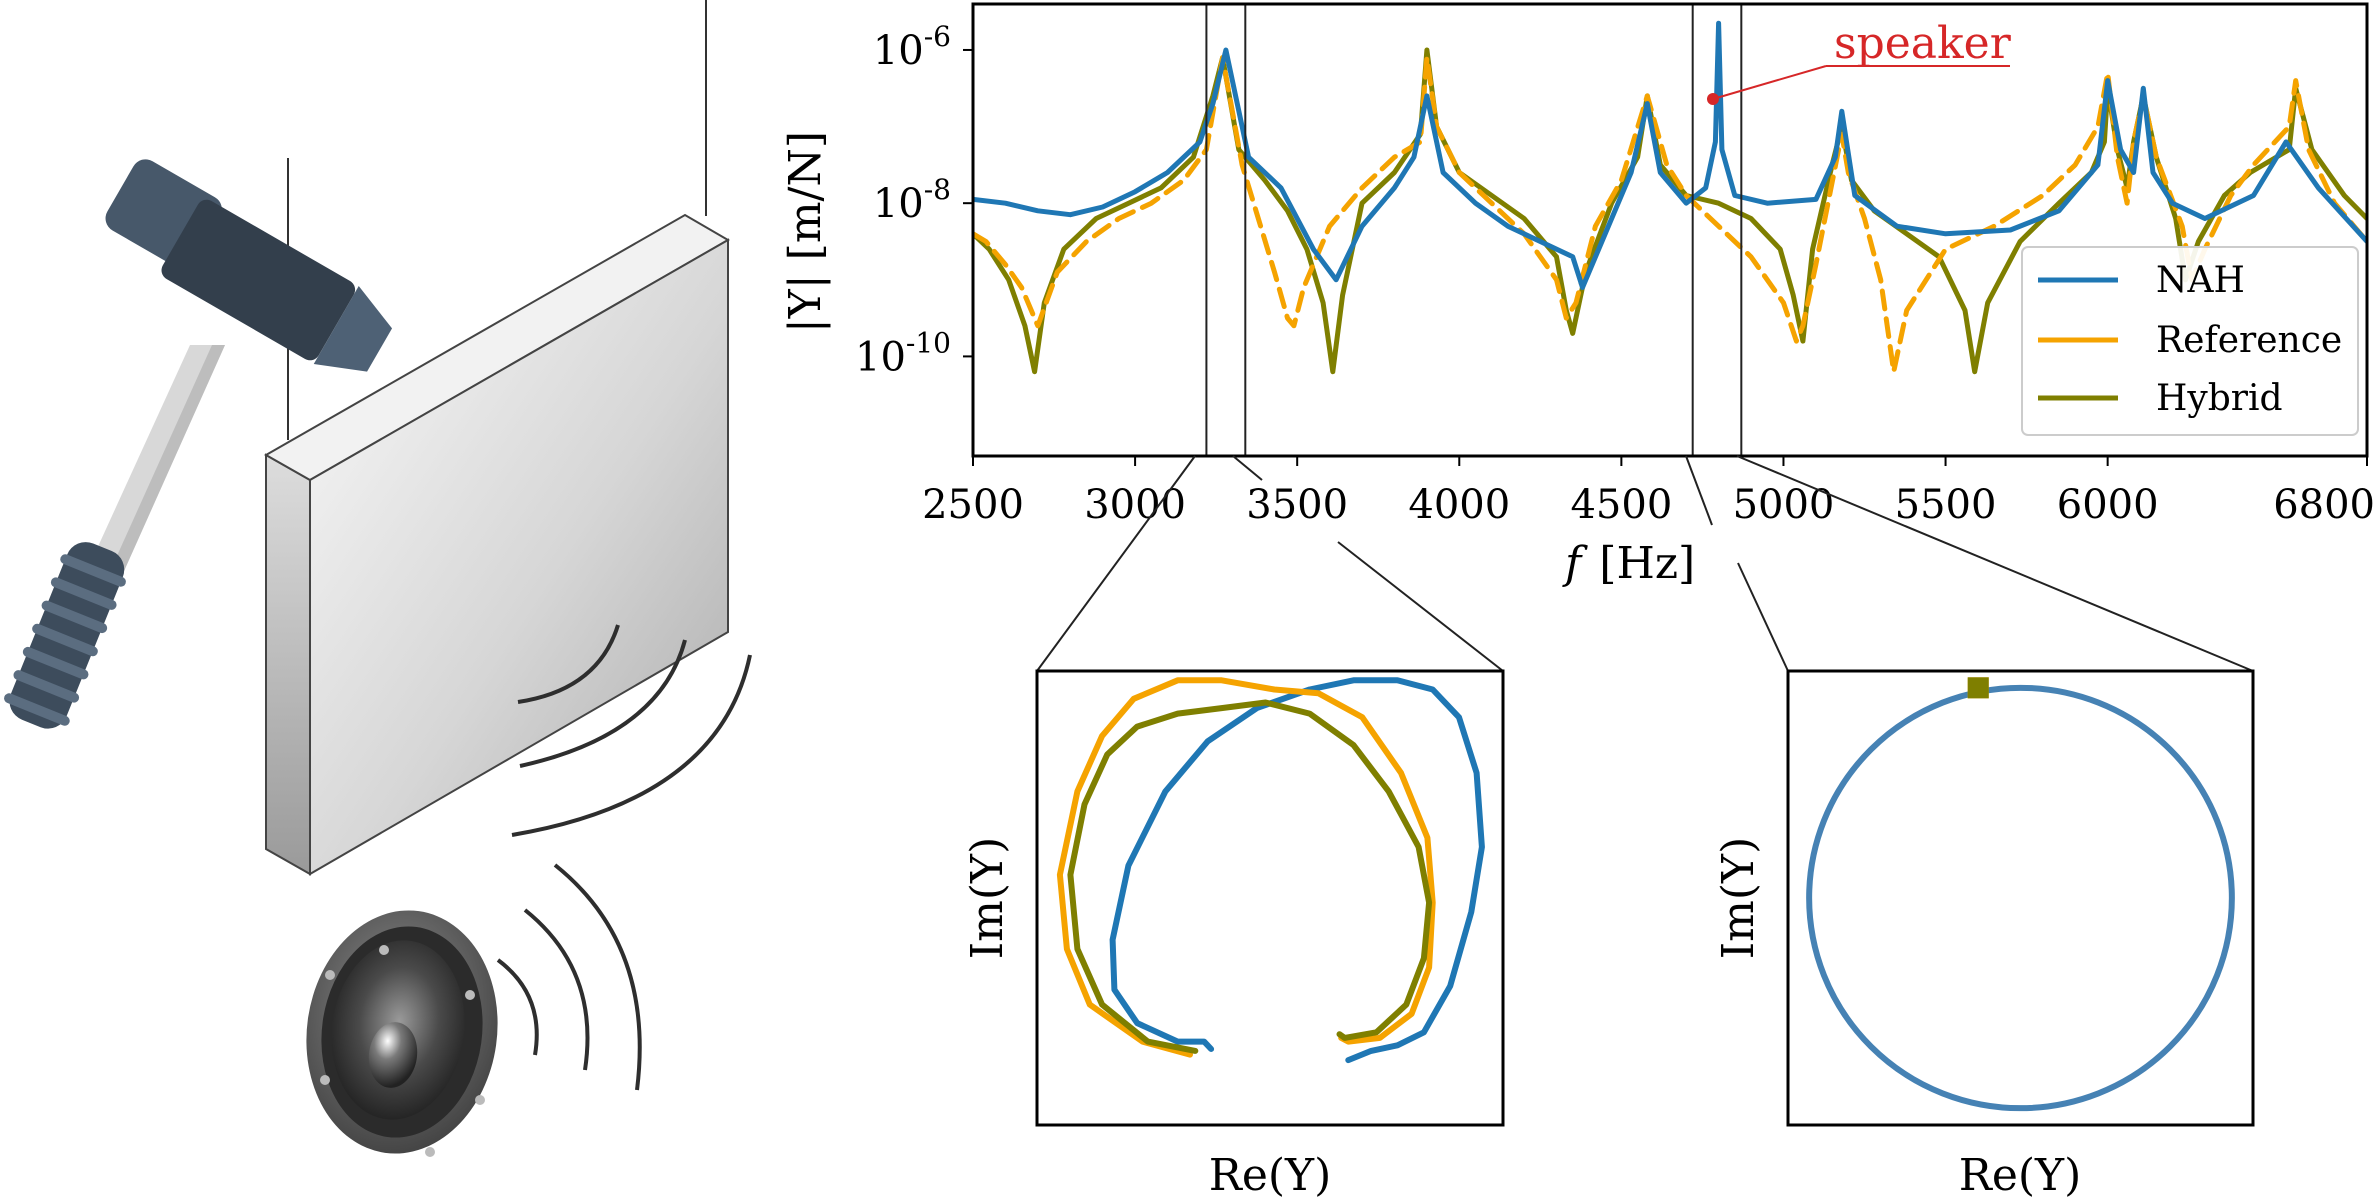 Image resolution: width=2378 pixels, height=1203 pixels. Describe the element at coordinates (973, 505) in the screenshot. I see `x-tick-label: 2500` at that location.